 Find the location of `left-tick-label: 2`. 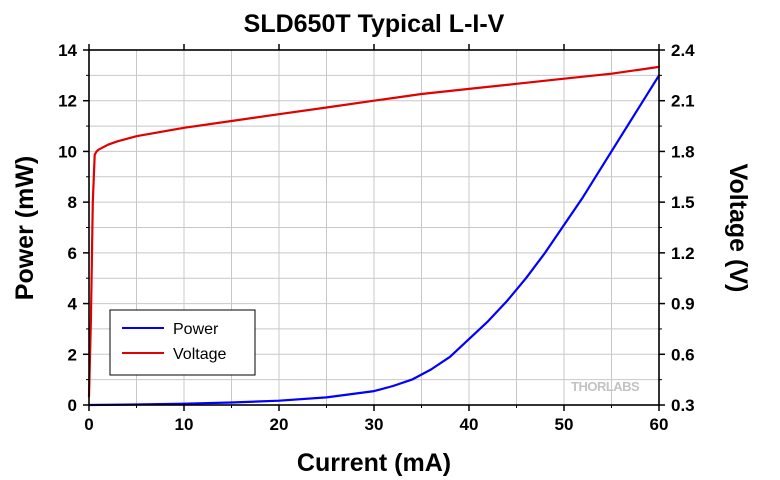

left-tick-label: 2 is located at coordinates (72, 354).